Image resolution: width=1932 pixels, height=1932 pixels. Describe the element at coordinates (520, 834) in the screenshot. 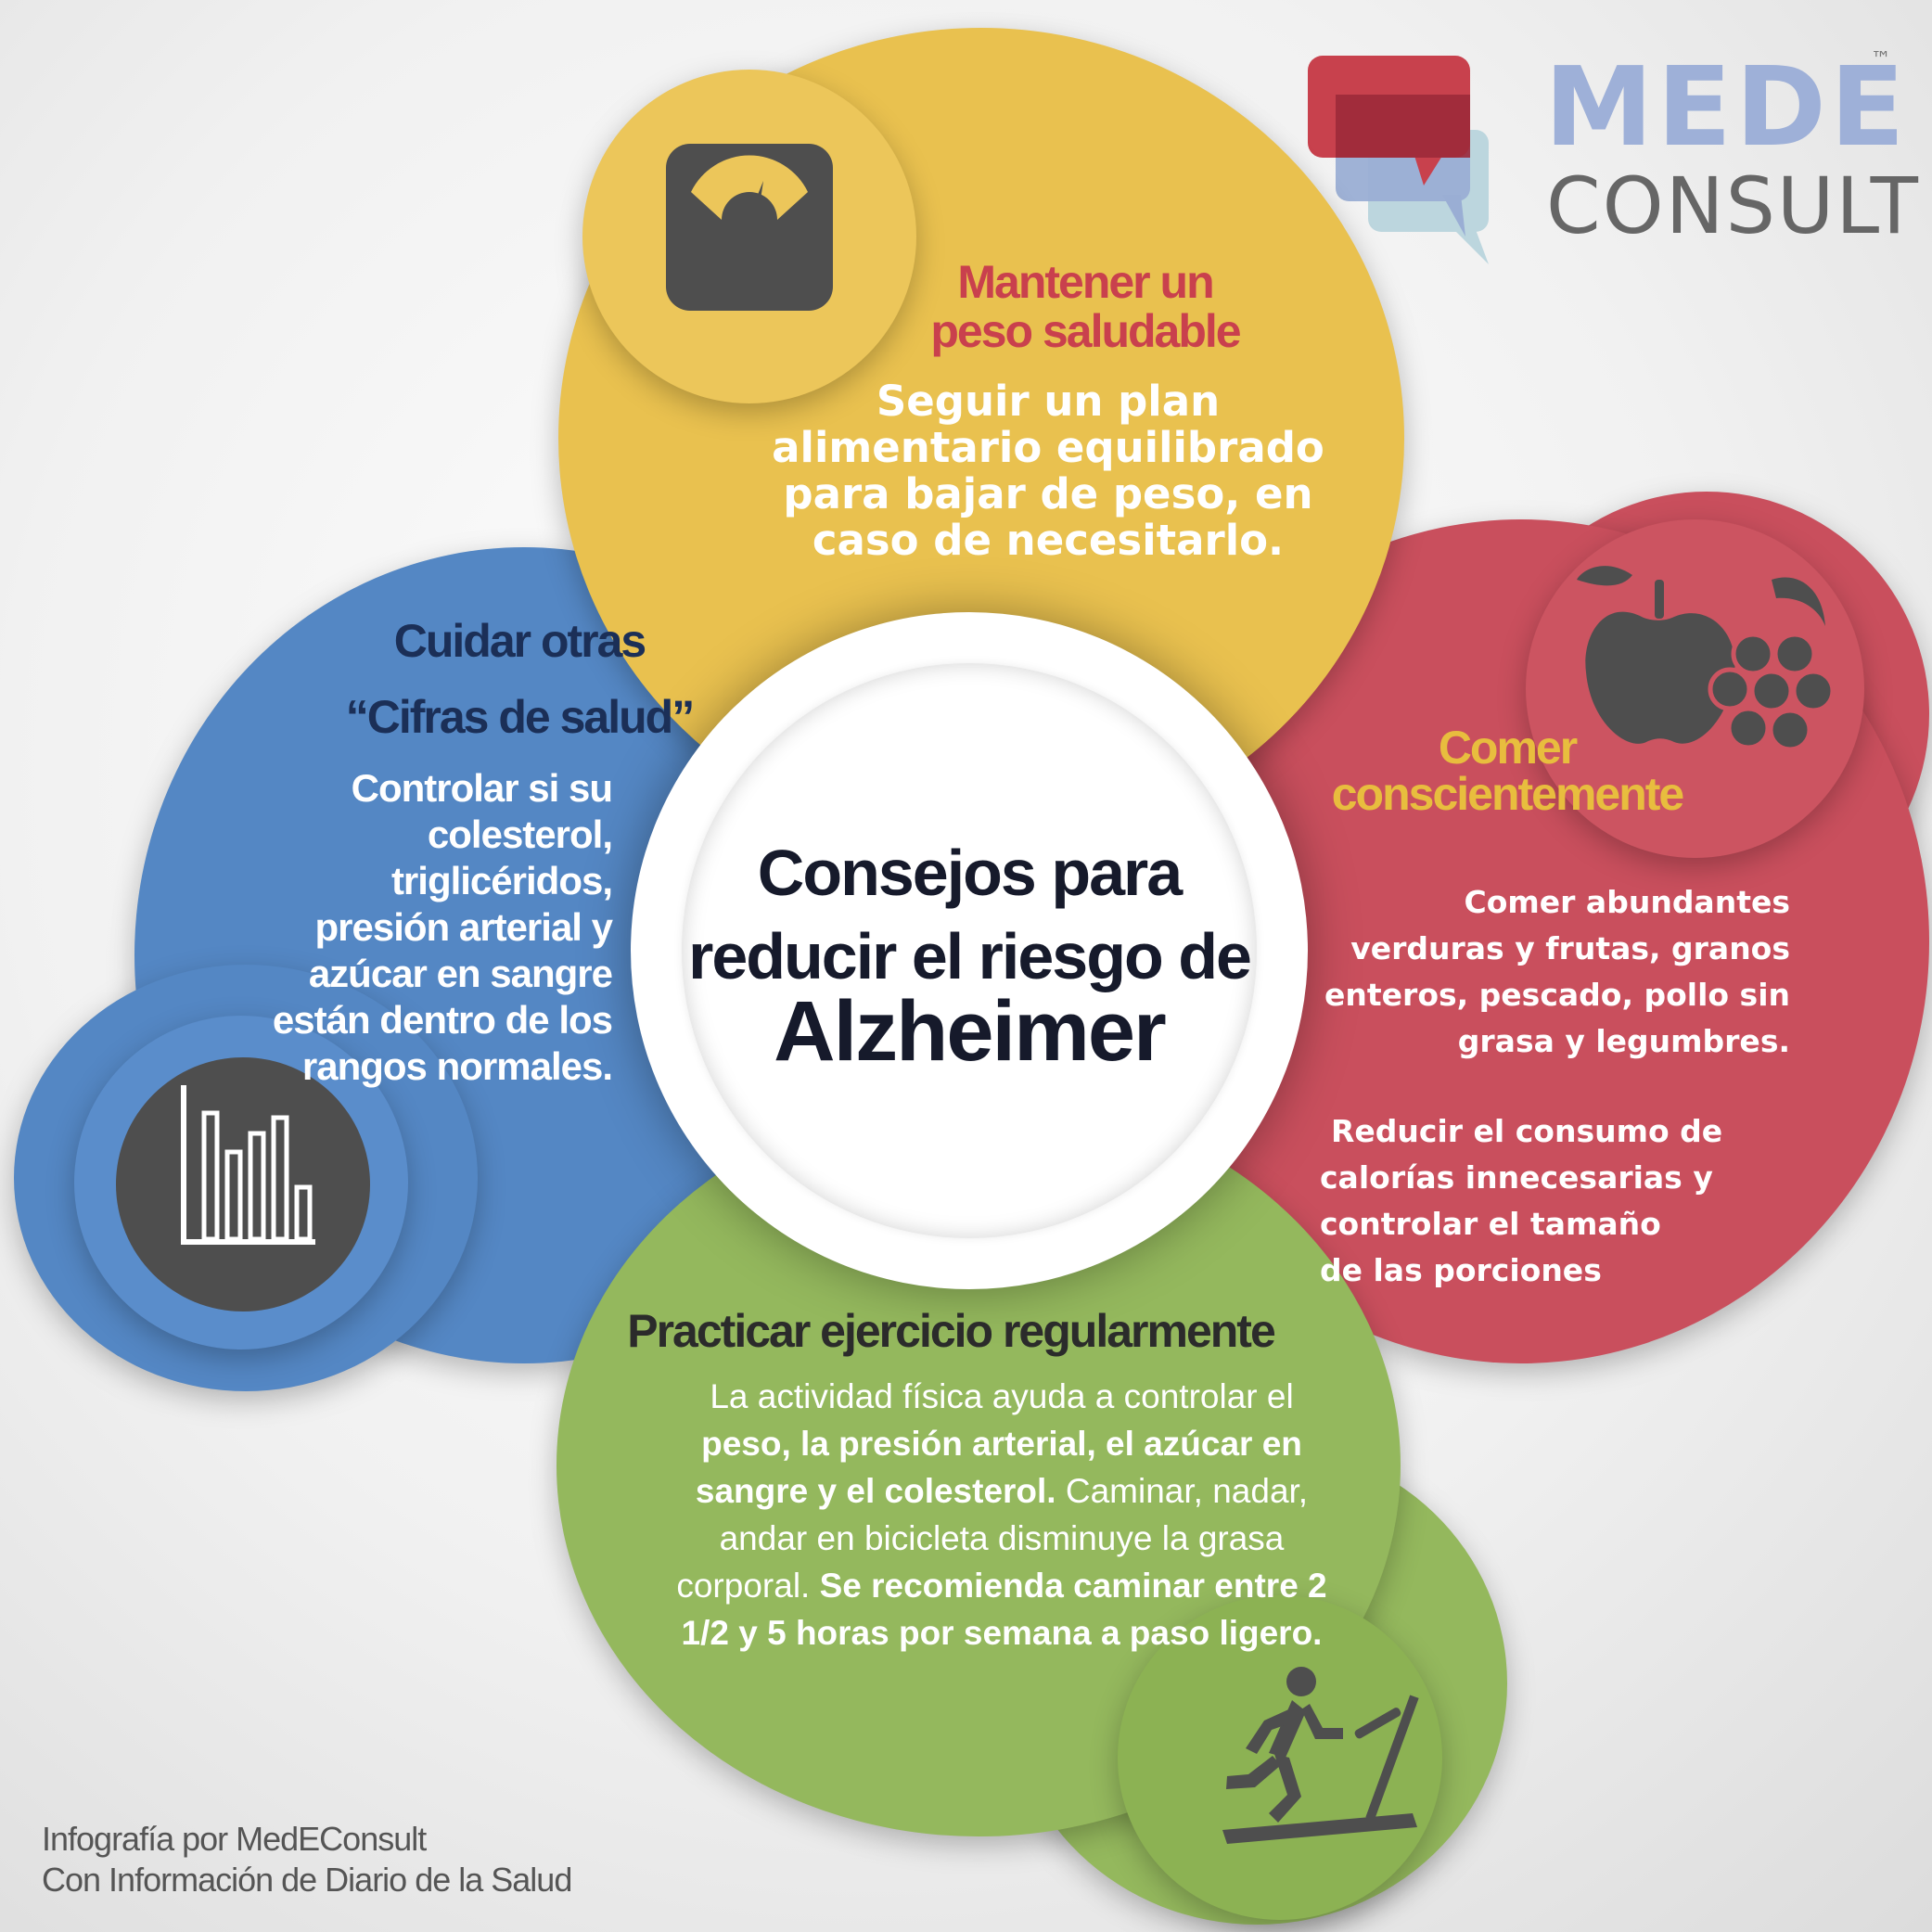

I see `numbers-body-line2: colesterol,` at that location.